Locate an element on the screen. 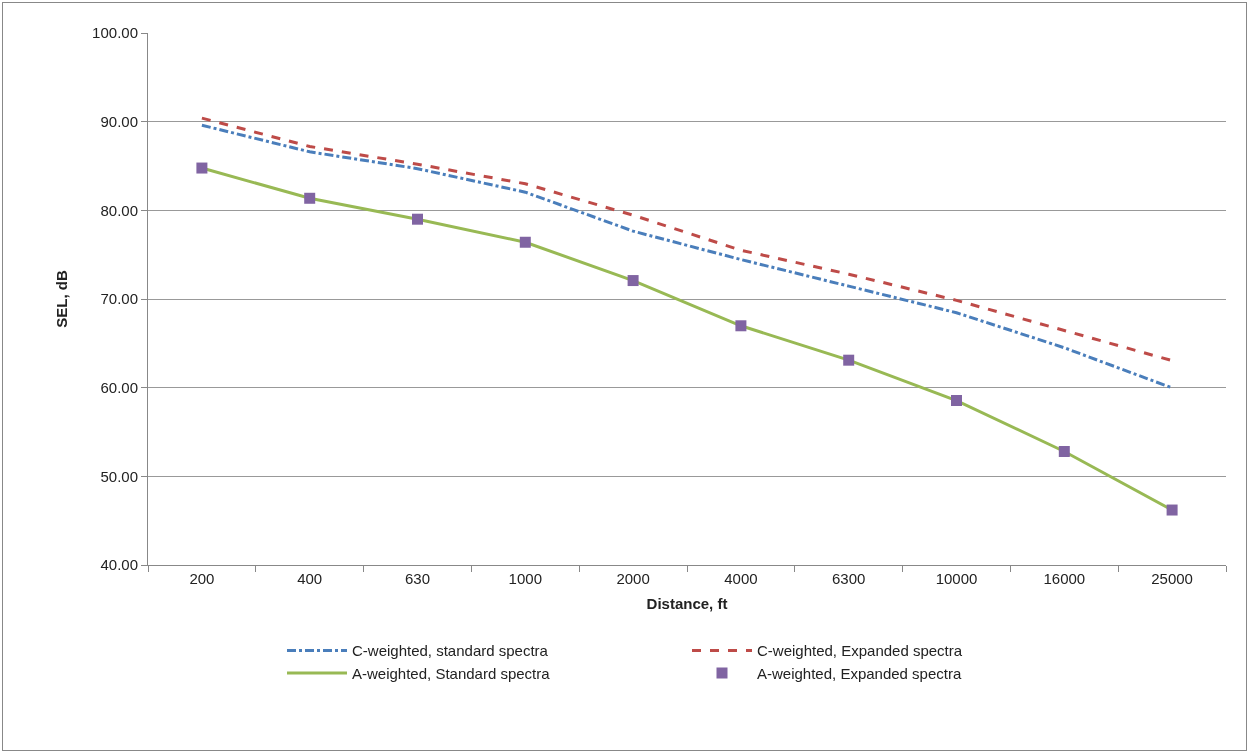 Image resolution: width=1251 pixels, height=755 pixels. x-tick-label: 16000 is located at coordinates (1064, 578).